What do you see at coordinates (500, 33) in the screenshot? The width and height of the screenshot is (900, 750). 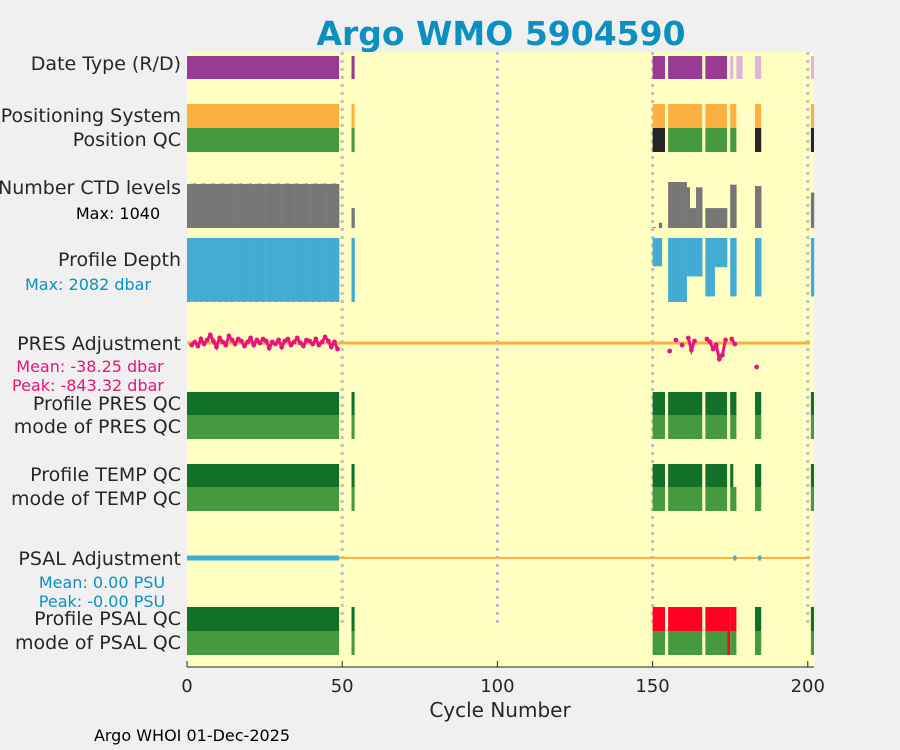 I see `chart-title: Argo WMO 5904590` at bounding box center [500, 33].